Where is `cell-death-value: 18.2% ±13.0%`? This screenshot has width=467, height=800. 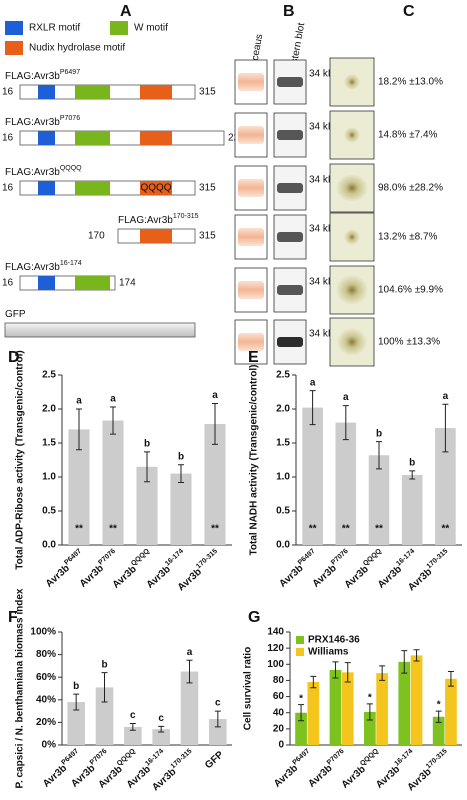
cell-death-value: 18.2% ±13.0% is located at coordinates (410, 82).